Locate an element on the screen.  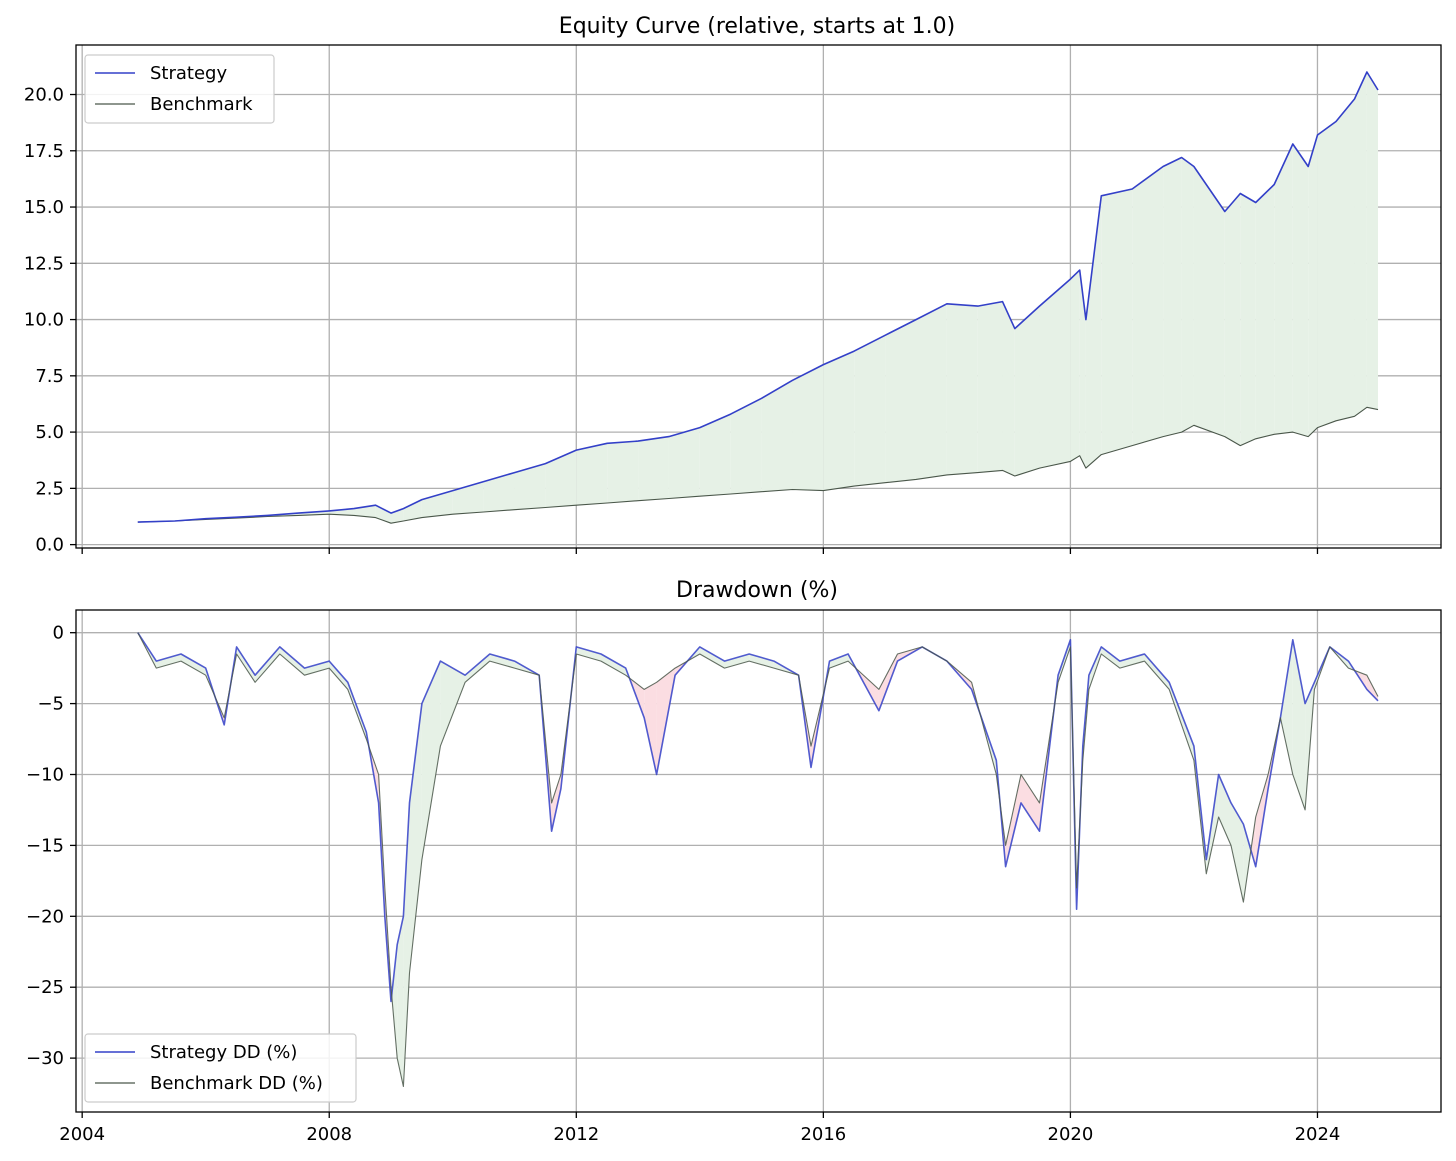
x-tick-label: 2016 is located at coordinates (823, 1134).